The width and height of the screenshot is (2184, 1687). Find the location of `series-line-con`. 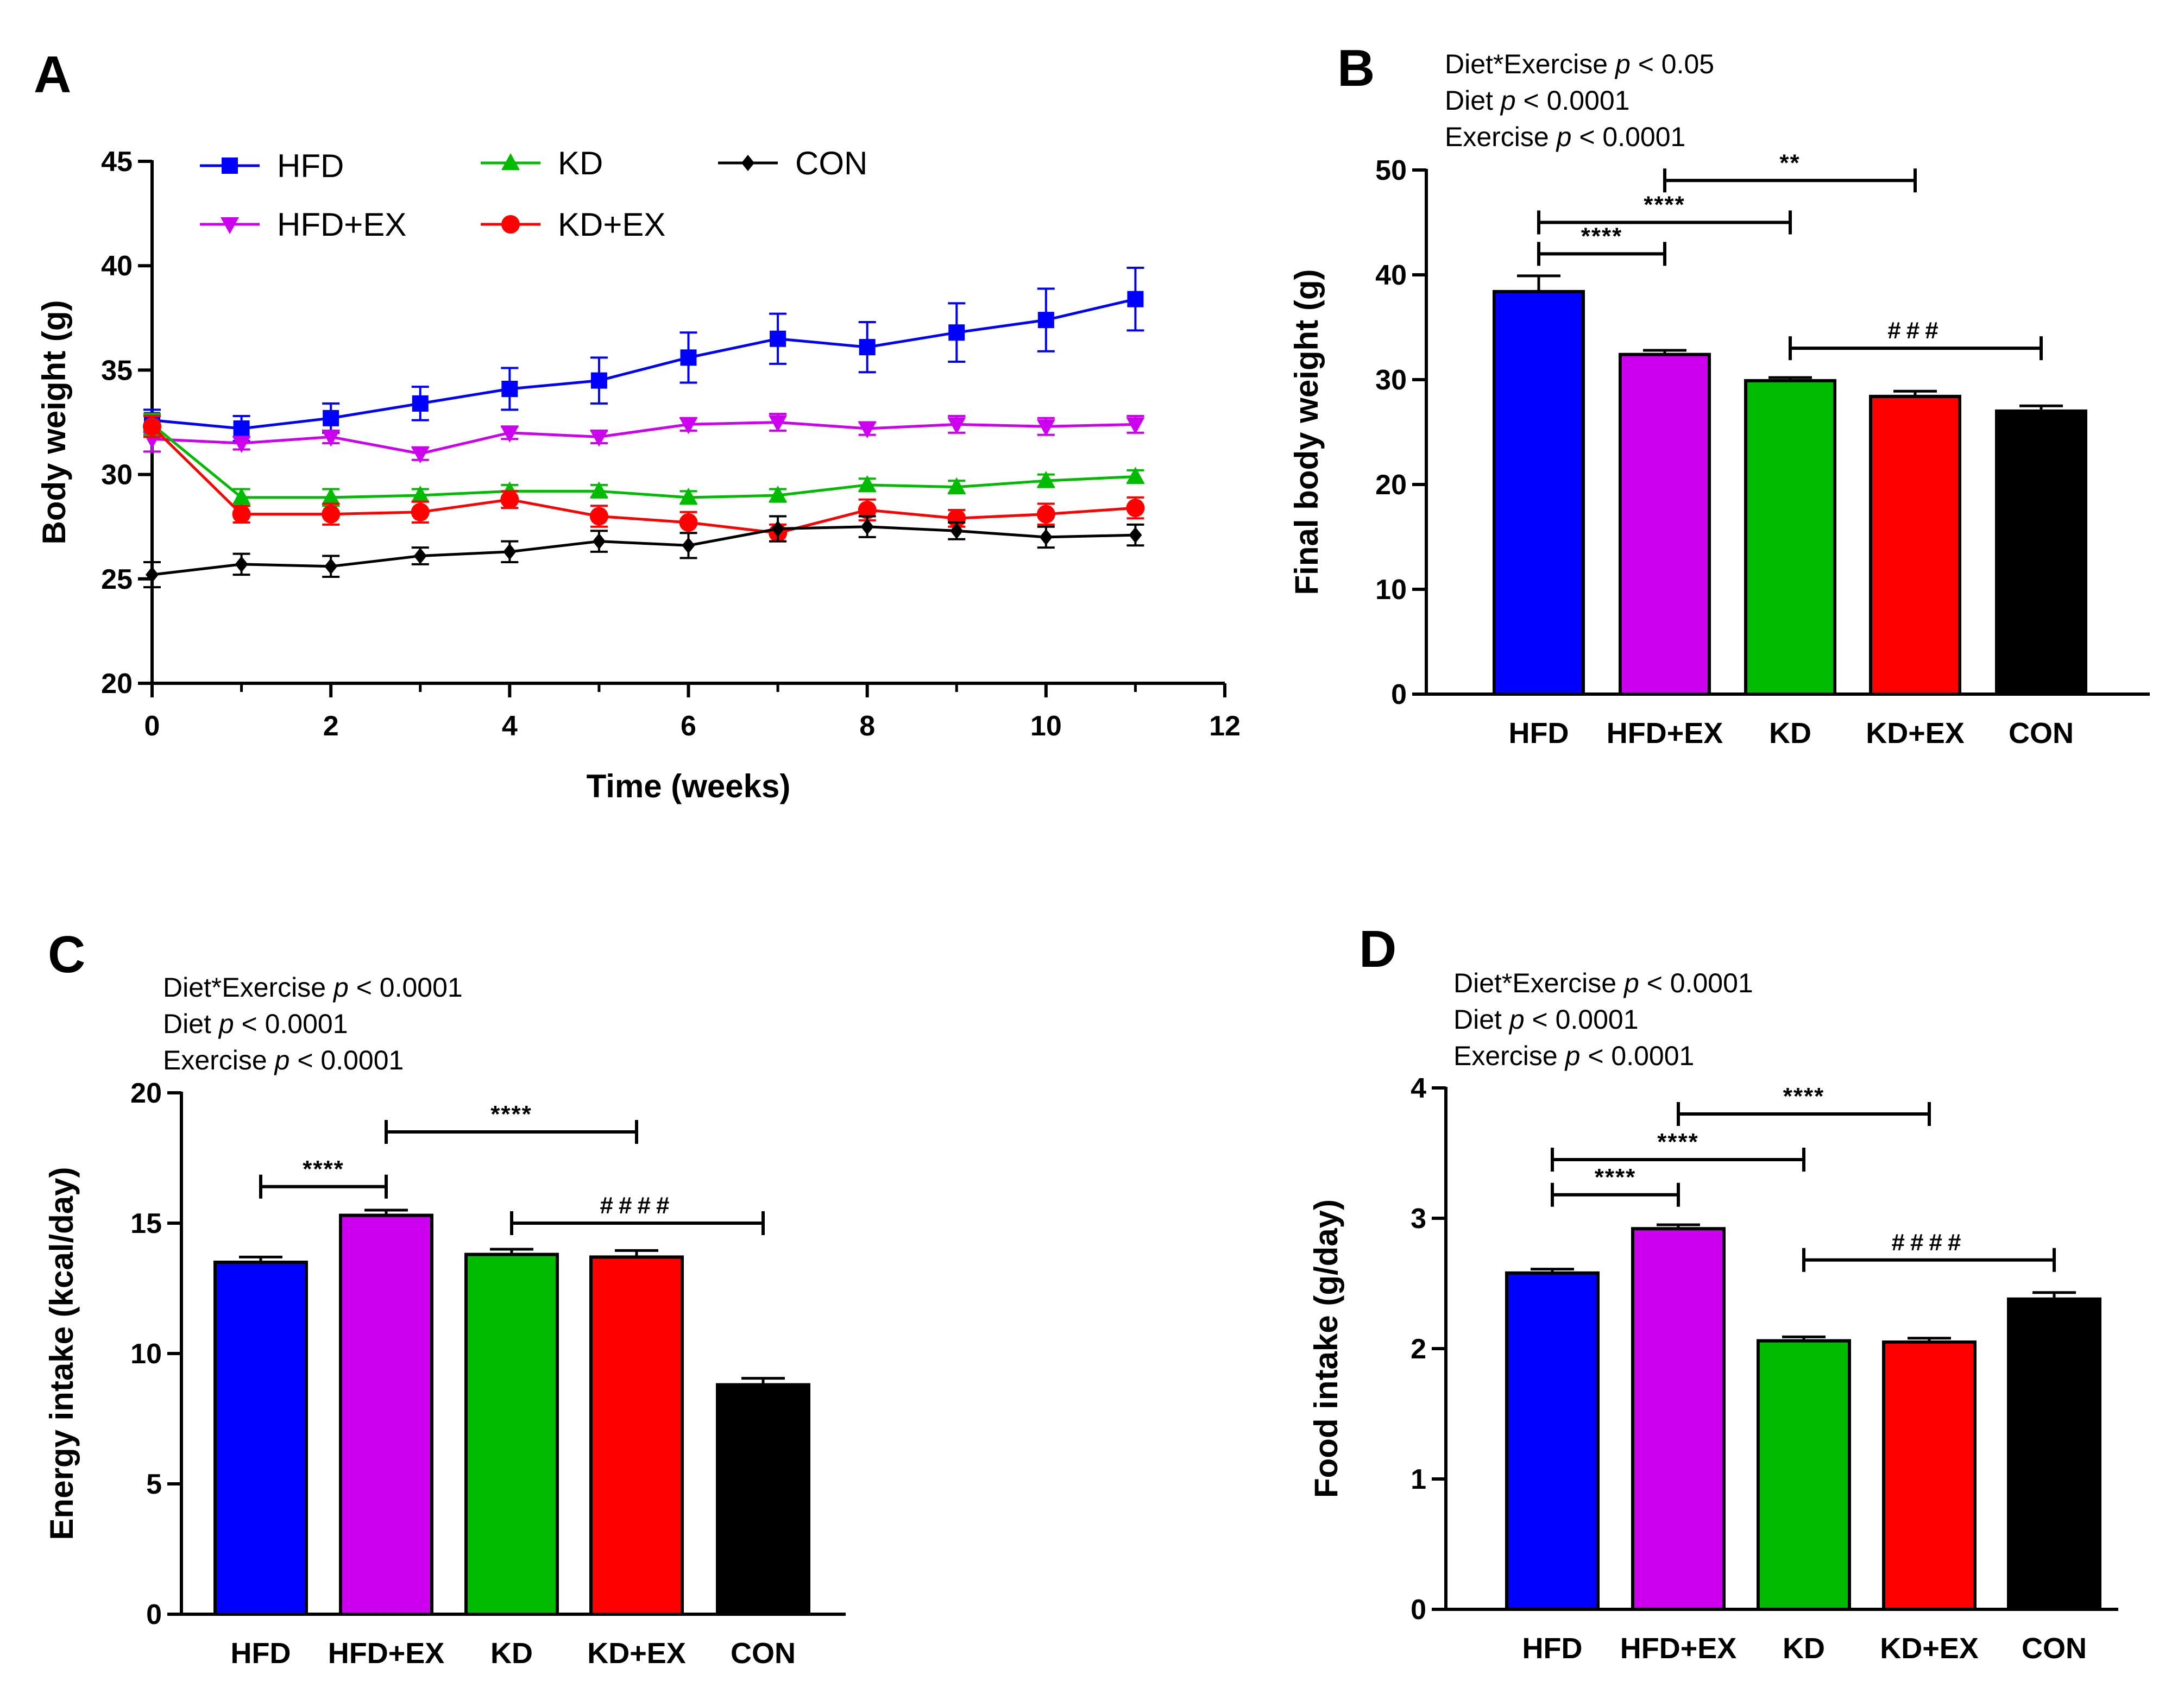

series-line-con is located at coordinates (644, 550).